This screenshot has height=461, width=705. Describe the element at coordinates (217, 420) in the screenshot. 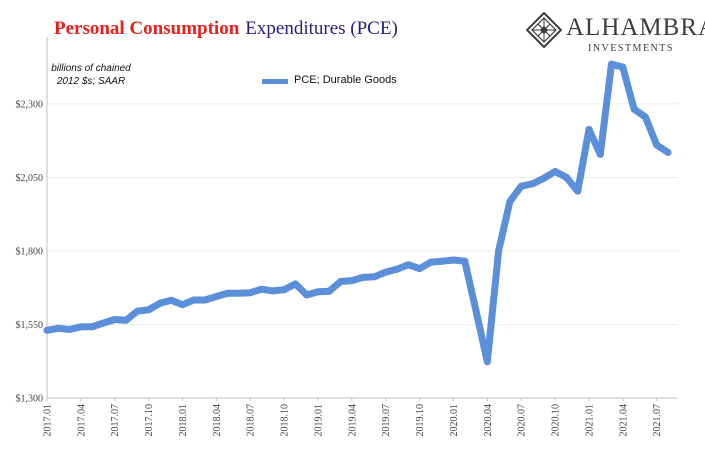

I see `x-tick-label: 2018.04` at that location.